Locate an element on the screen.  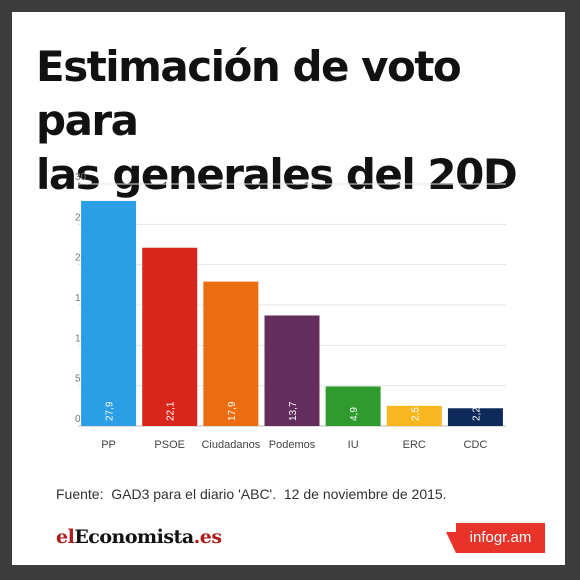
infogram-badge-tail is located at coordinates (451, 542).